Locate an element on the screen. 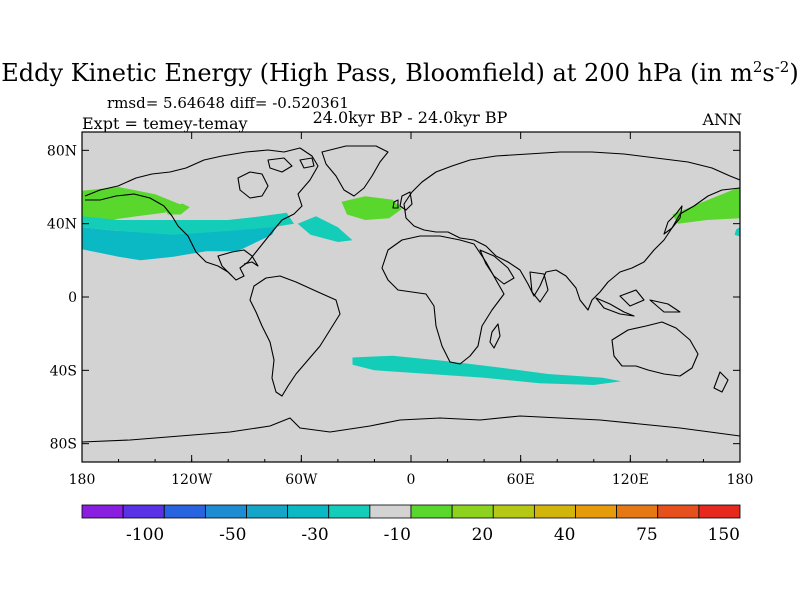 This screenshot has width=800, height=600. colorbar-label: -10 is located at coordinates (397, 535).